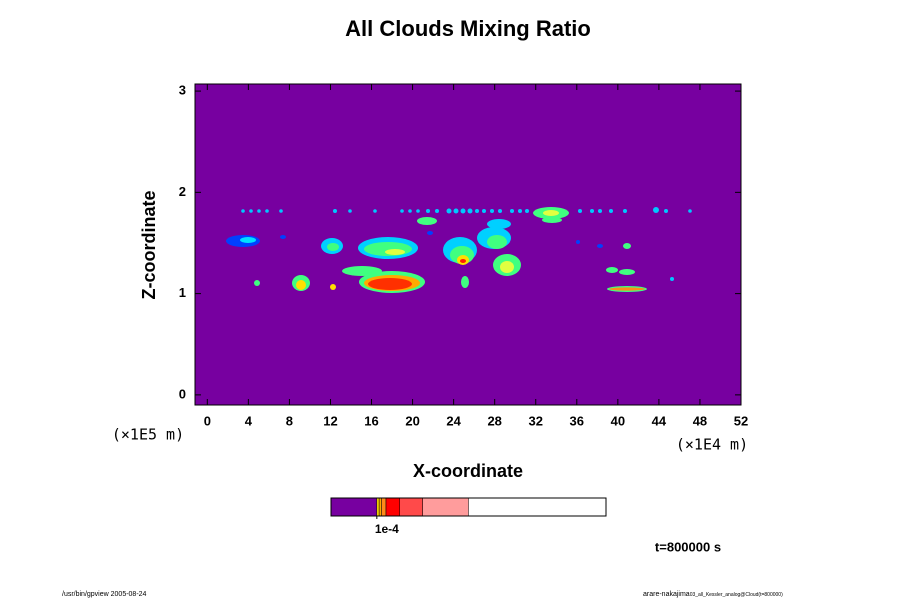 The image size is (900, 605). Describe the element at coordinates (149, 244) in the screenshot. I see `y-axis-label: Z-coordinate` at that location.